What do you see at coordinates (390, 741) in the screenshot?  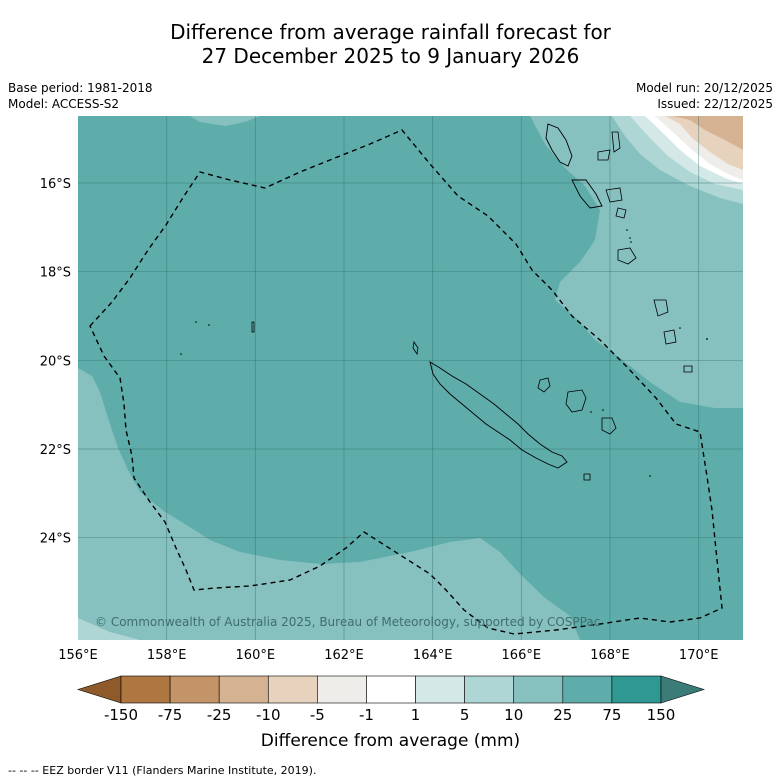 I see `colorbar-title: Difference from average (mm)` at bounding box center [390, 741].